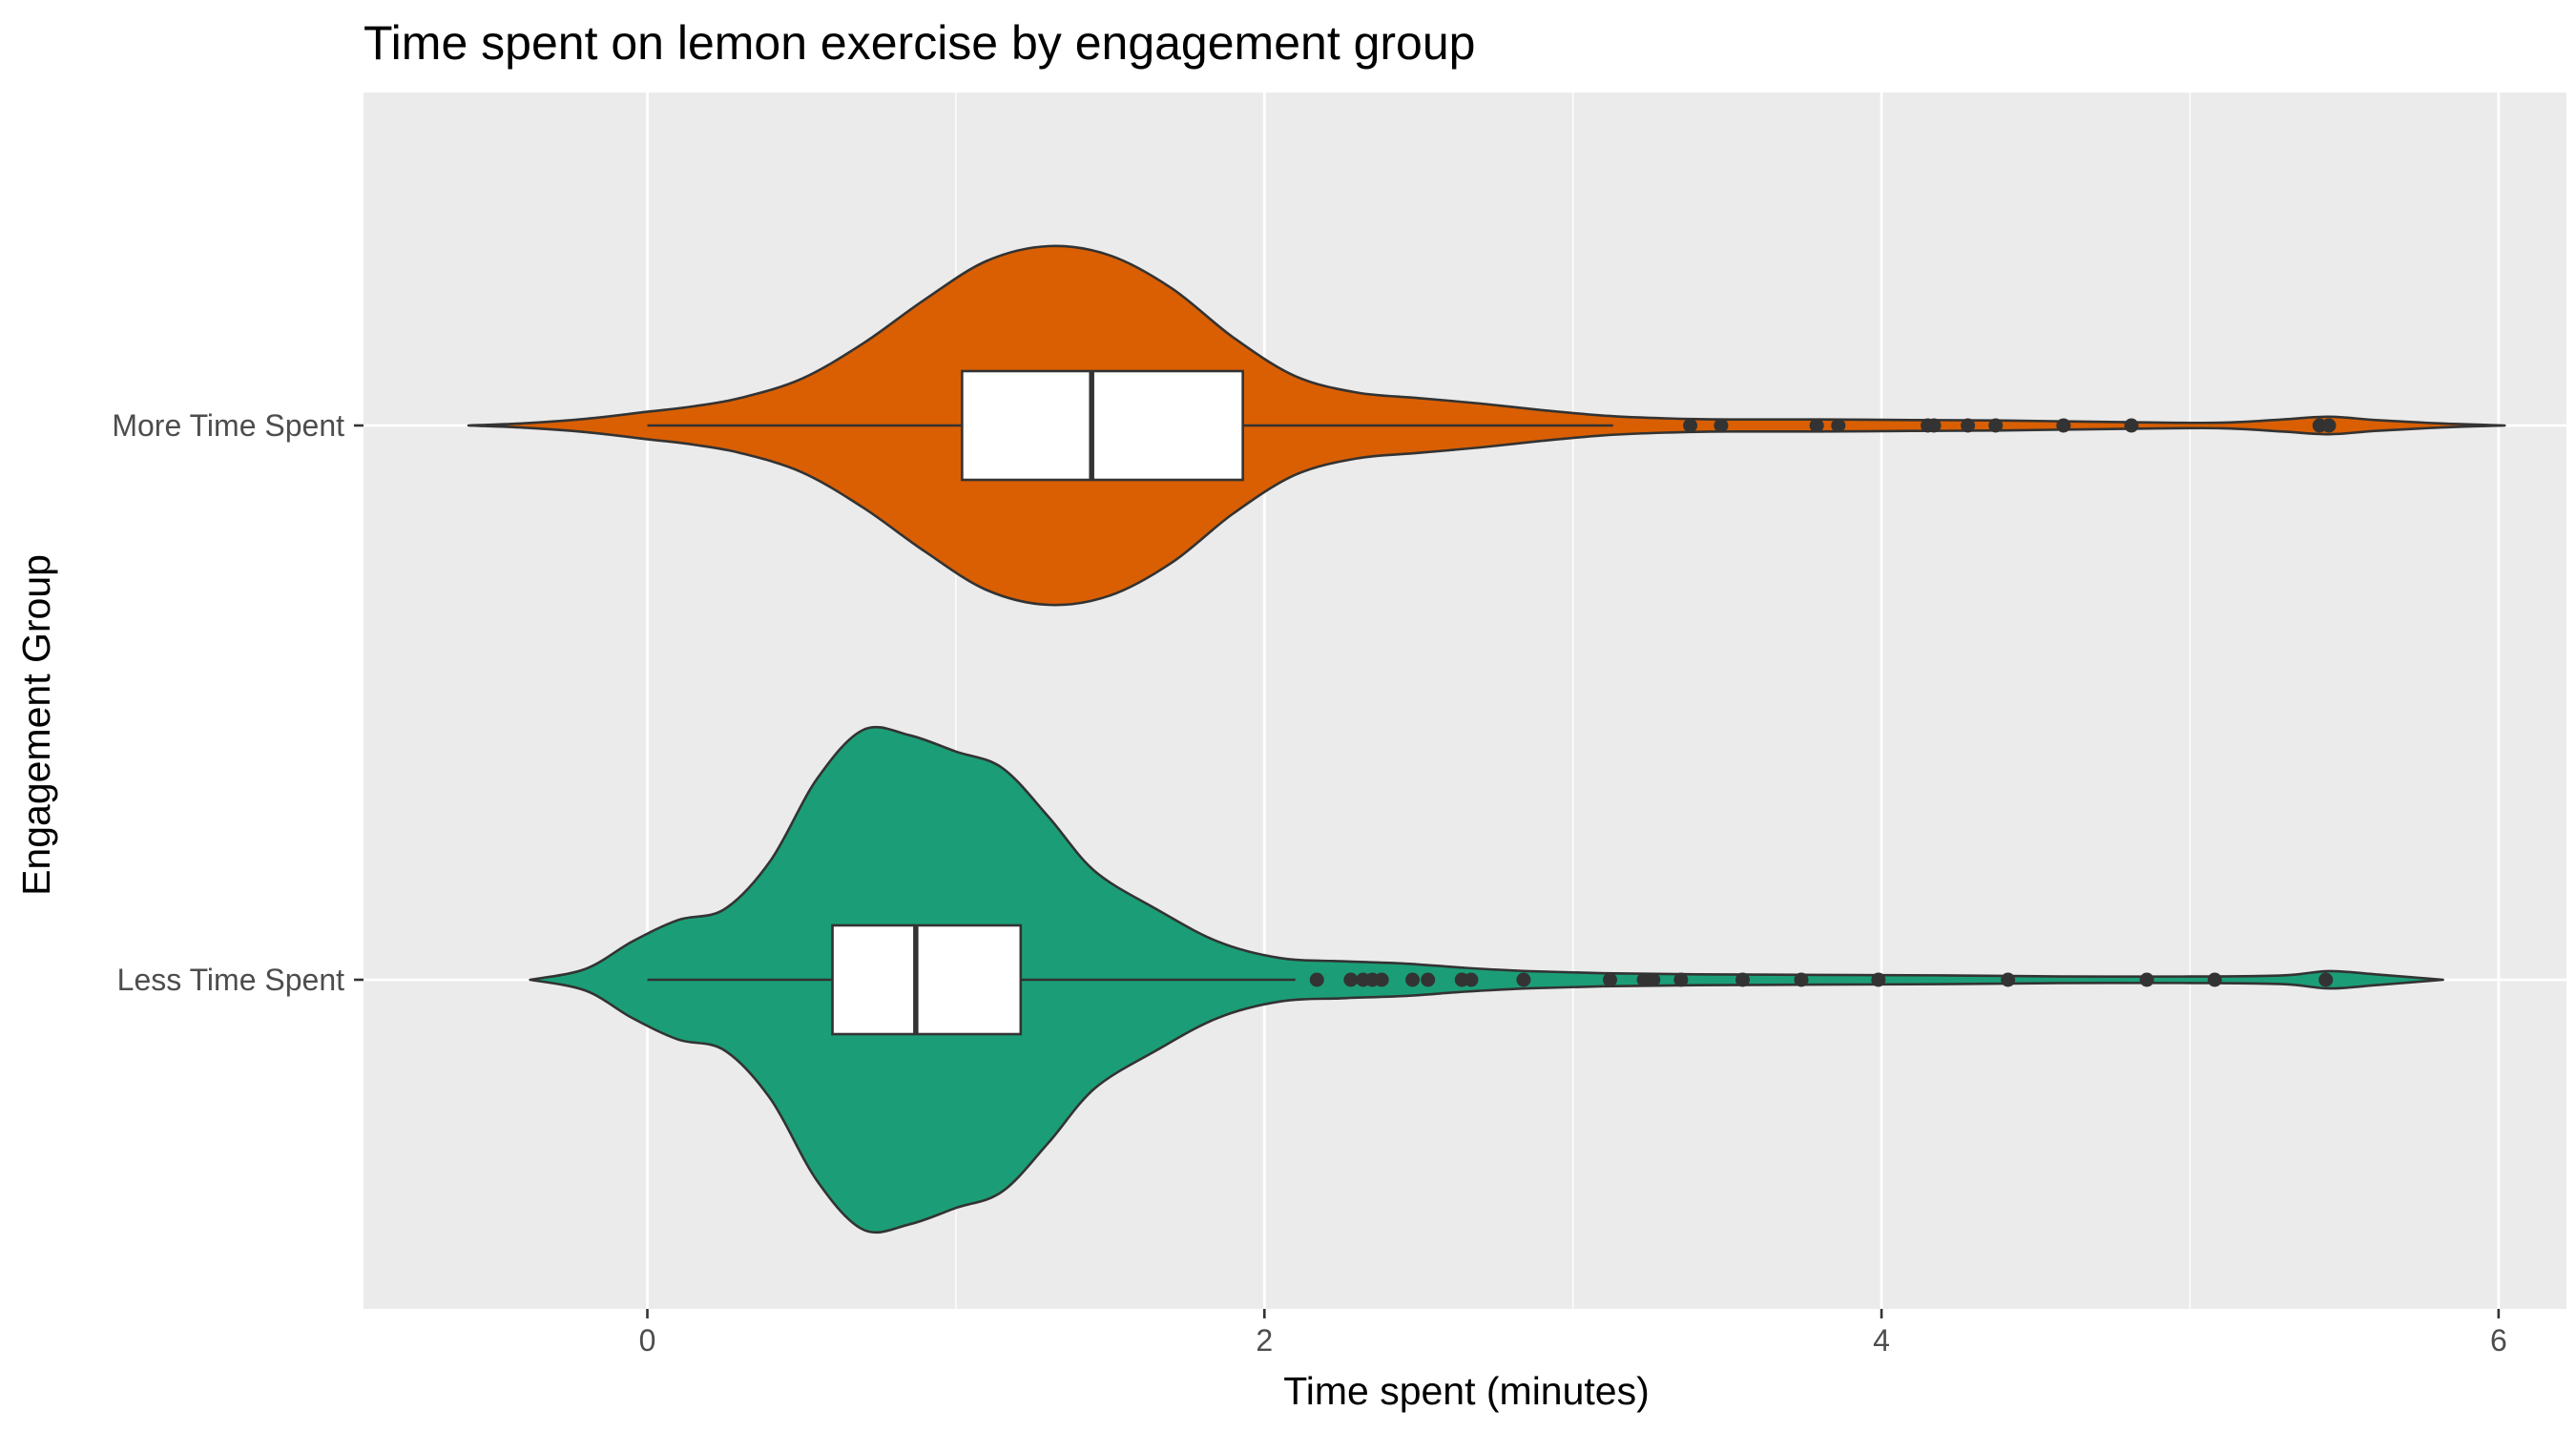 The image size is (2576, 1431). What do you see at coordinates (1466, 1391) in the screenshot?
I see `x-axis-title: Time spent (minutes)` at bounding box center [1466, 1391].